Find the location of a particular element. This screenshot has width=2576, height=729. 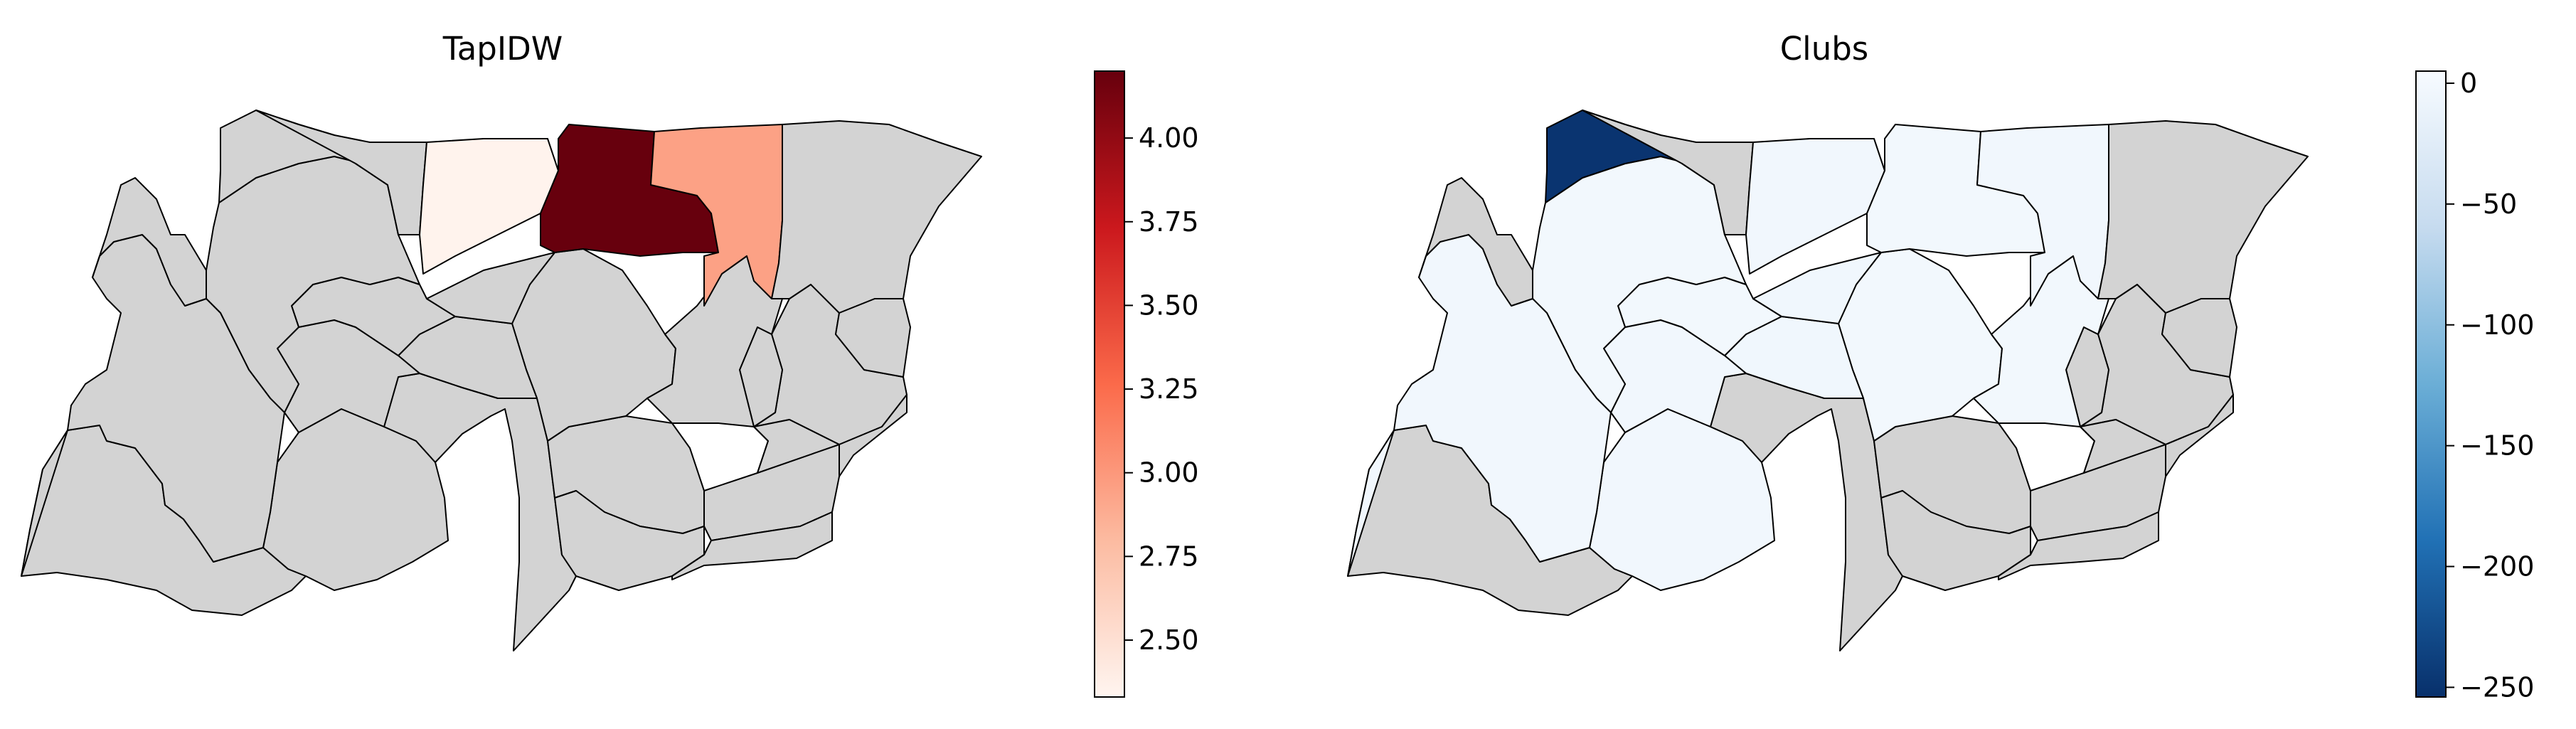

colorbar-tick-label: −200 is located at coordinates (2497, 566).